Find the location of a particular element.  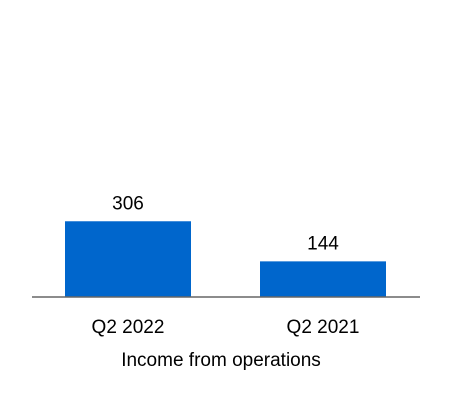

x-axis-title: Income from operations is located at coordinates (221, 360).